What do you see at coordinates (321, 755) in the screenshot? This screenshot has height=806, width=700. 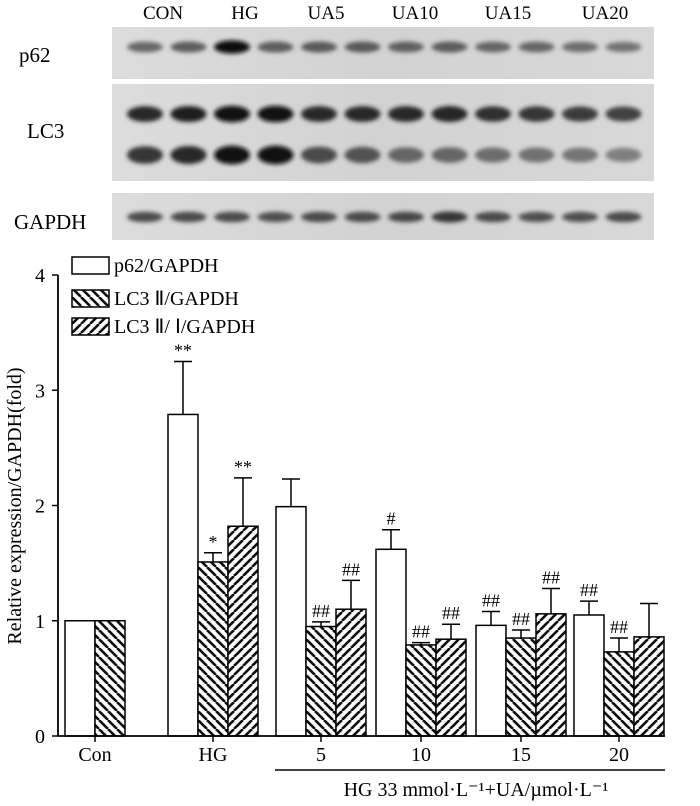 I see `x-tick-label: 5` at bounding box center [321, 755].